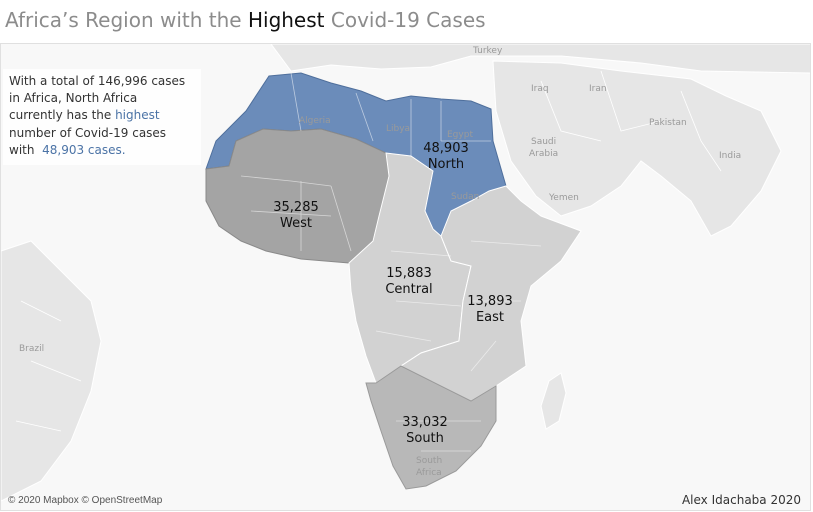 The height and width of the screenshot is (512, 813). I want to click on place-south-africa-2: Africa, so click(429, 473).